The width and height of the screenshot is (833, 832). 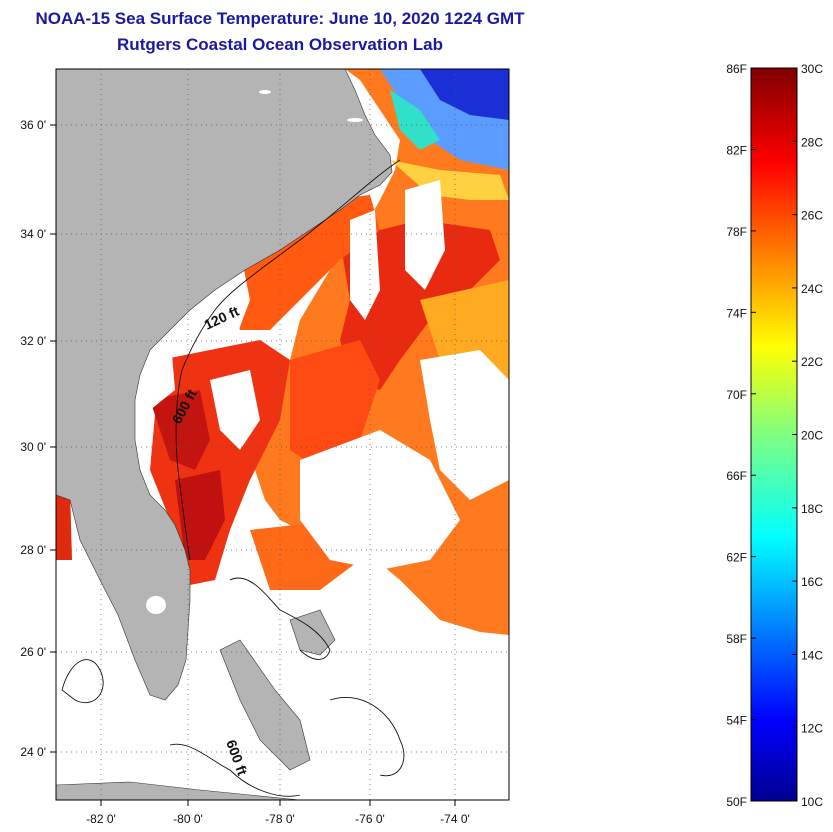 I want to click on colorbar-label-c: 28C, so click(x=812, y=142).